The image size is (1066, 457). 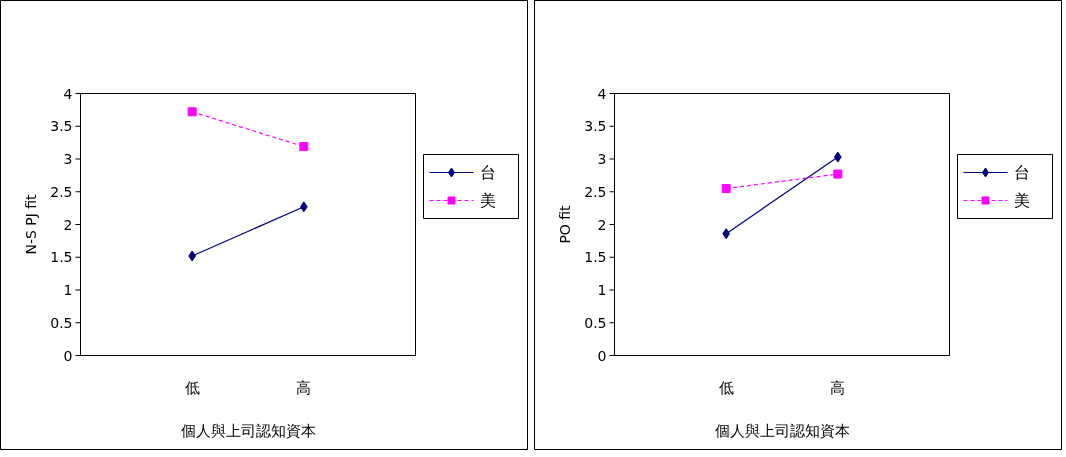 I want to click on y-axis-title: PO fit, so click(x=564, y=224).